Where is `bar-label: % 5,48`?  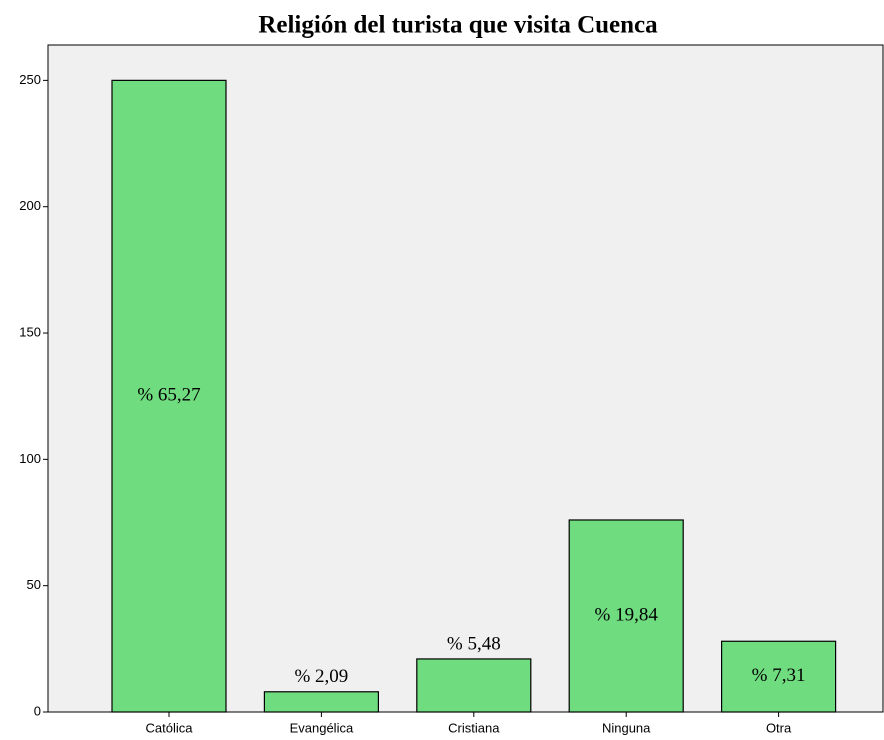
bar-label: % 5,48 is located at coordinates (474, 643).